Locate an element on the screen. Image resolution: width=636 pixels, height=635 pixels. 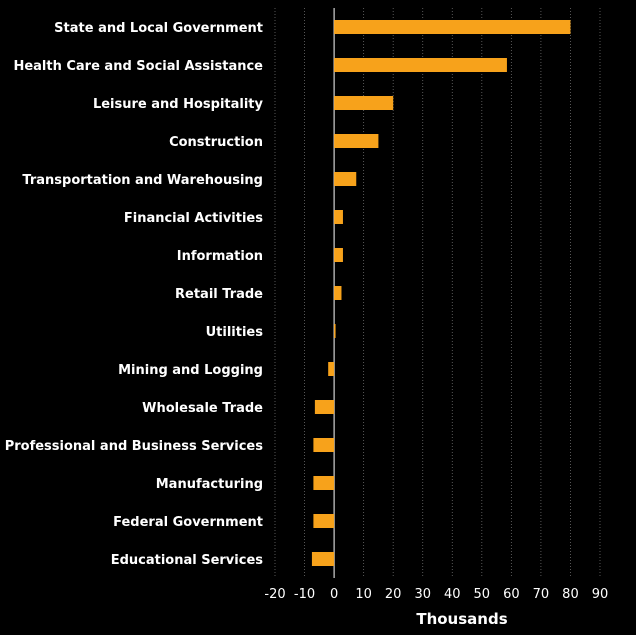
category-label: Retail Trade is located at coordinates (219, 294).